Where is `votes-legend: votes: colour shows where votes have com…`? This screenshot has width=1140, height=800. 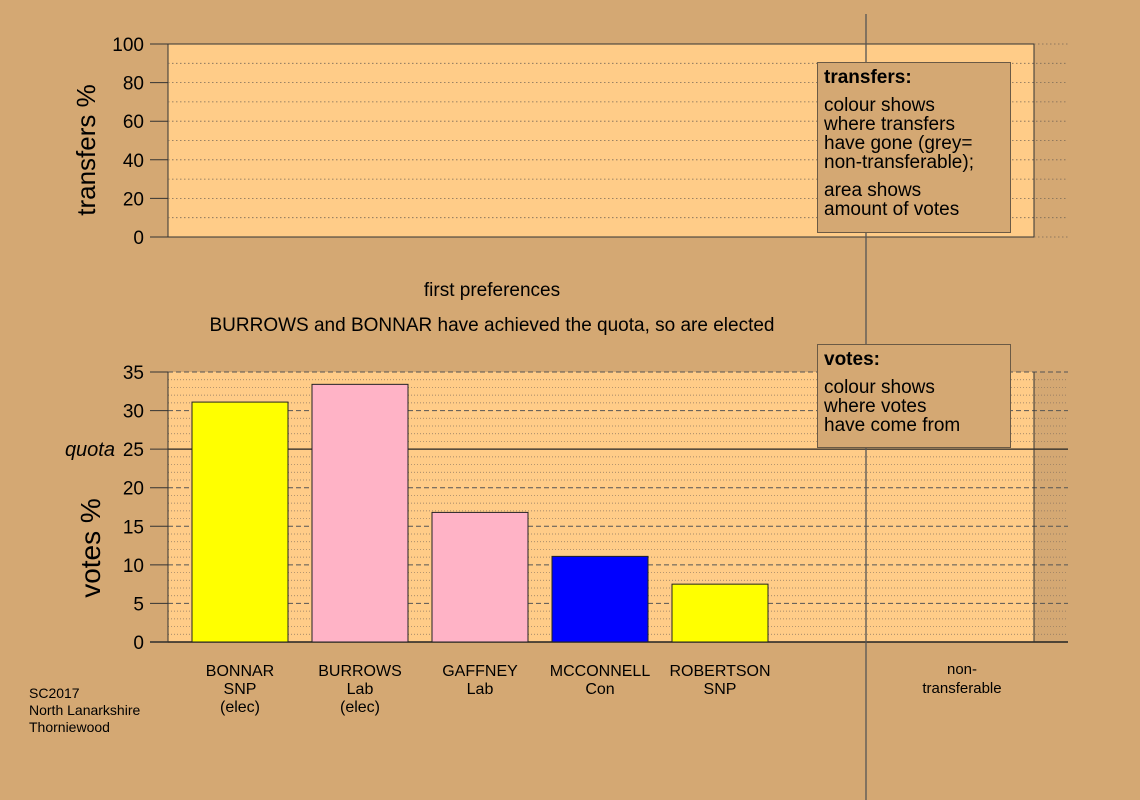
votes-legend: votes: colour shows where votes have com… is located at coordinates (914, 396).